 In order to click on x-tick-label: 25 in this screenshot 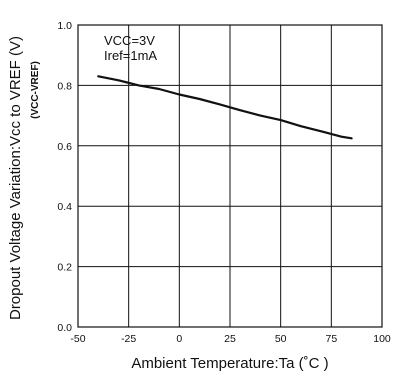, I will do `click(230, 339)`.